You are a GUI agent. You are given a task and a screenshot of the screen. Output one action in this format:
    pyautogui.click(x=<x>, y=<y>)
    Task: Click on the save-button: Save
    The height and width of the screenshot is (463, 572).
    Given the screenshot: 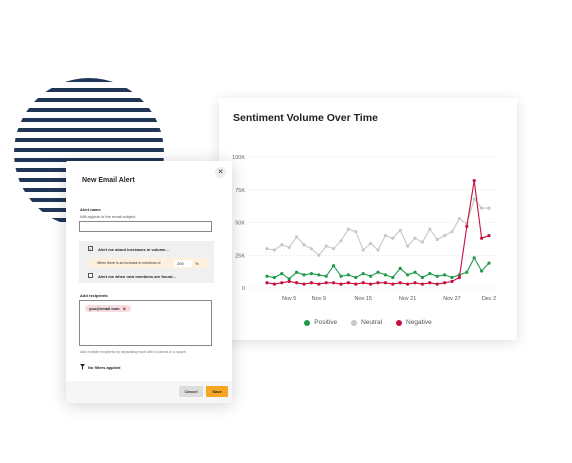 What is the action you would take?
    pyautogui.click(x=217, y=391)
    